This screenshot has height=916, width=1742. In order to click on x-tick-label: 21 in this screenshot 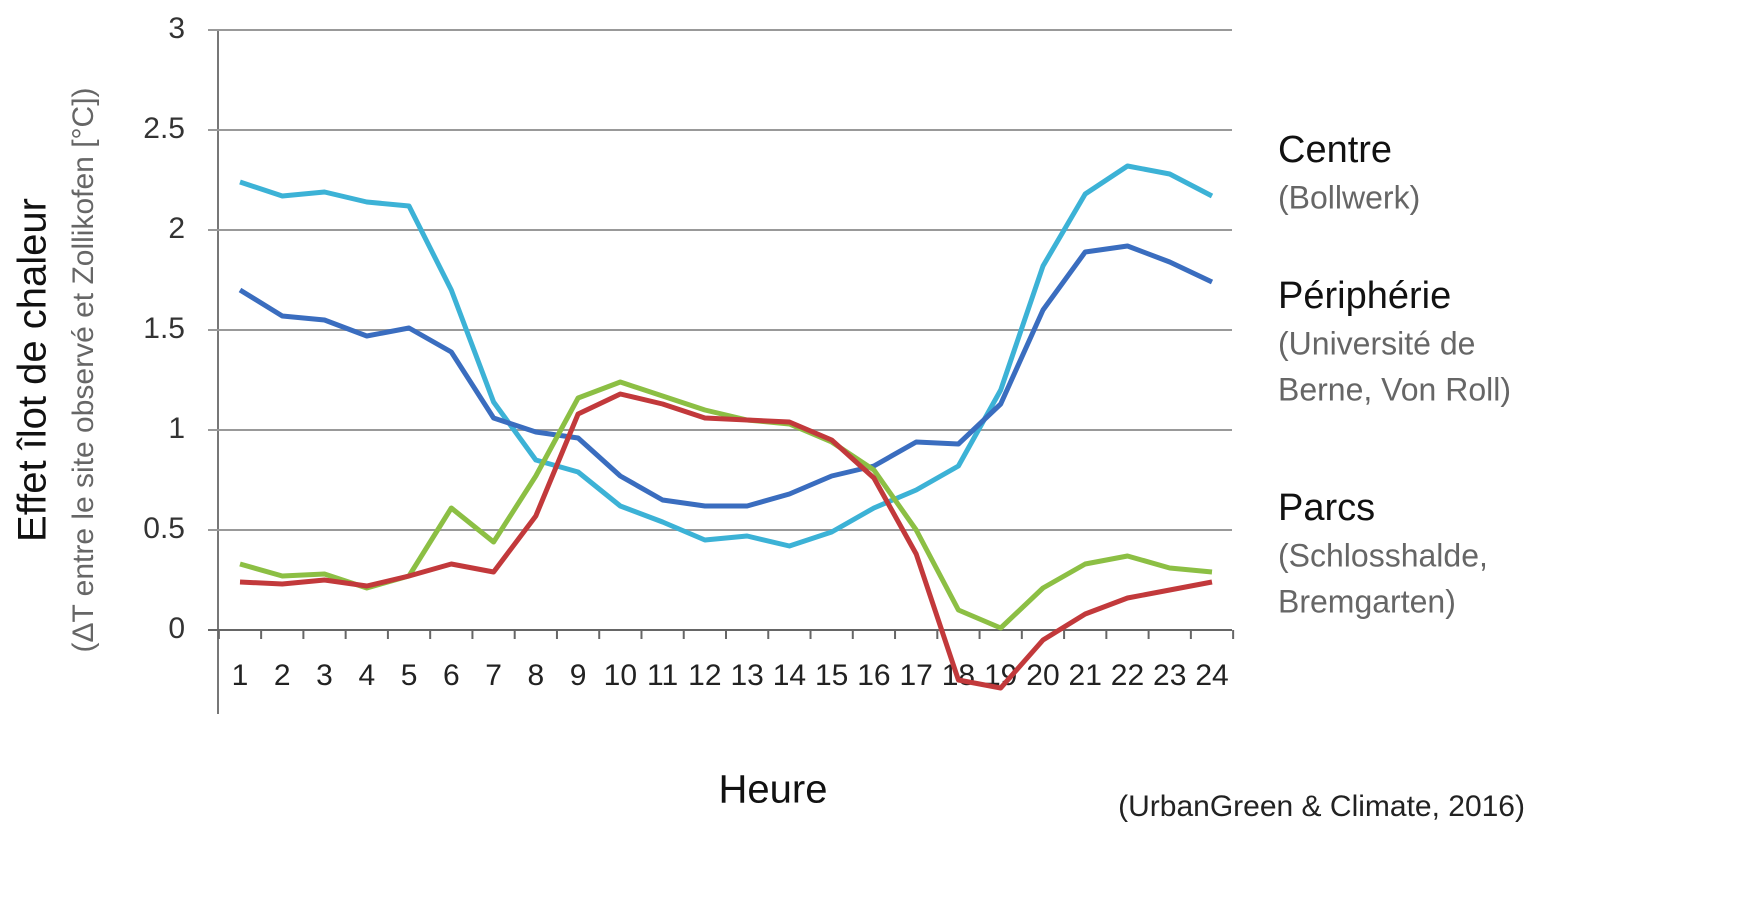, I will do `click(1085, 675)`.